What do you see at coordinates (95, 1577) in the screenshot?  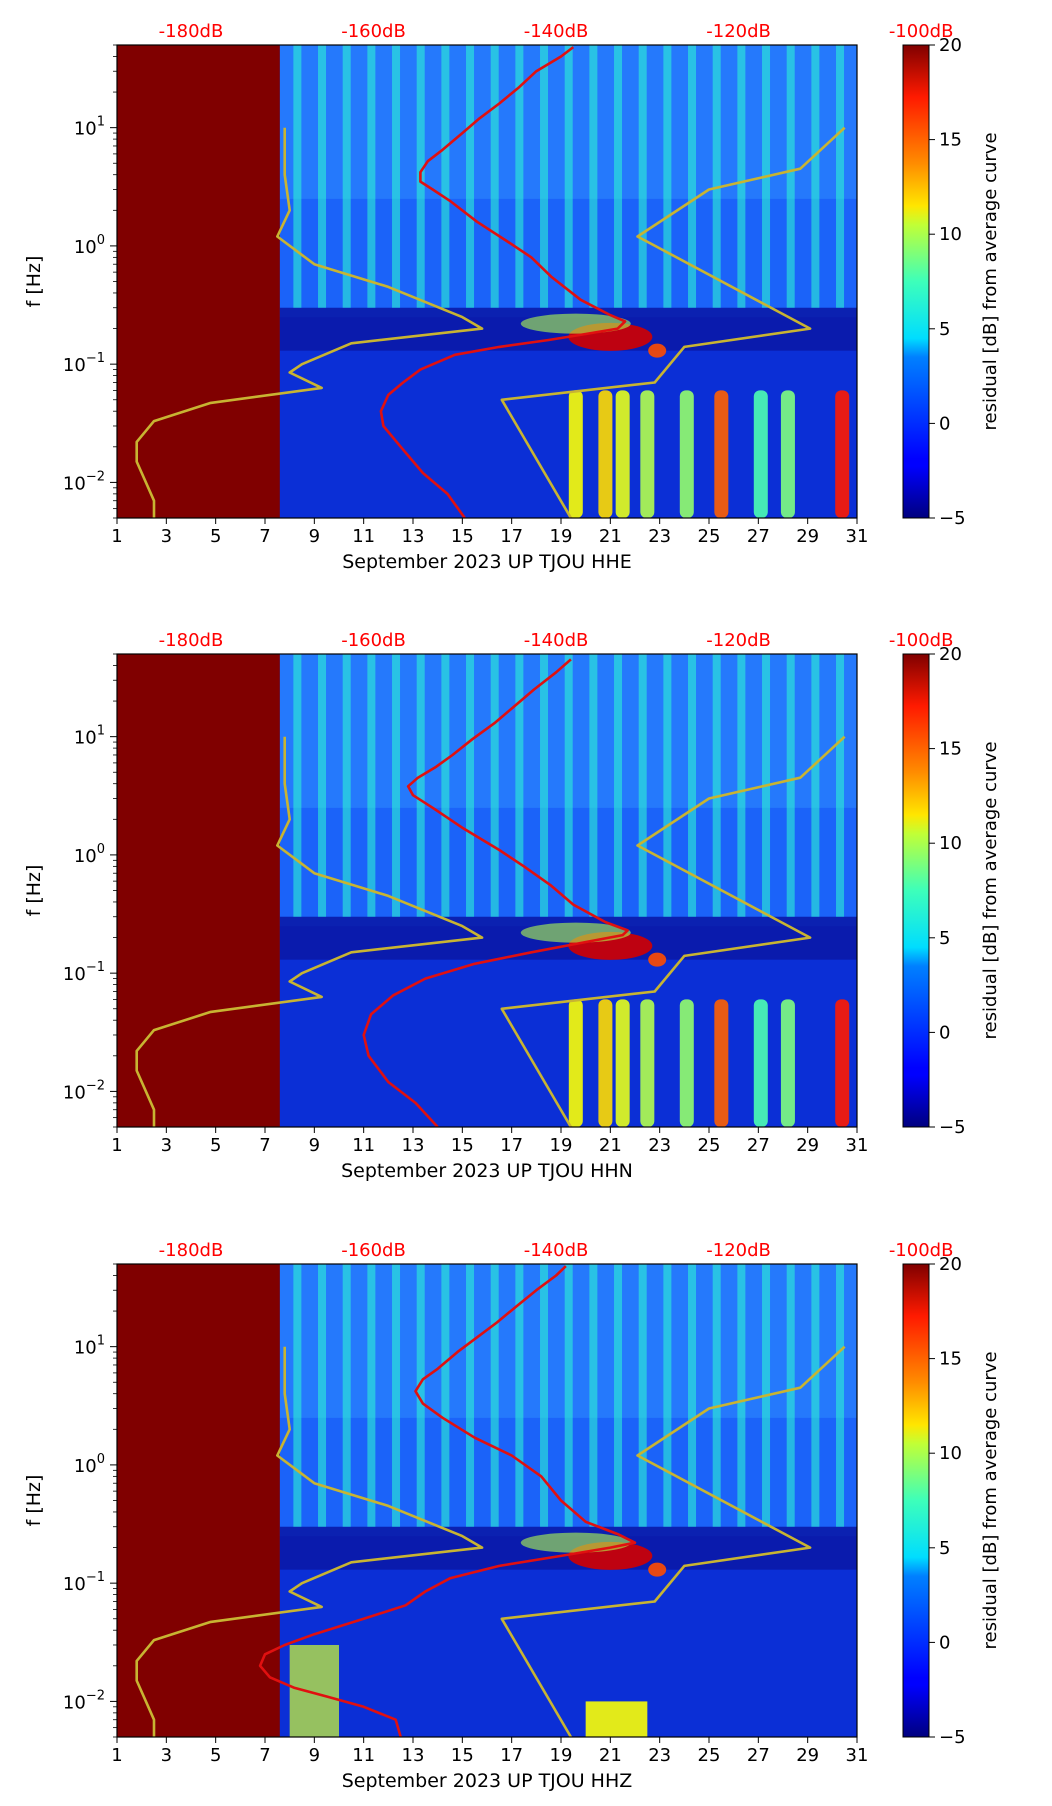 I see `y-tick-exponent: −1` at bounding box center [95, 1577].